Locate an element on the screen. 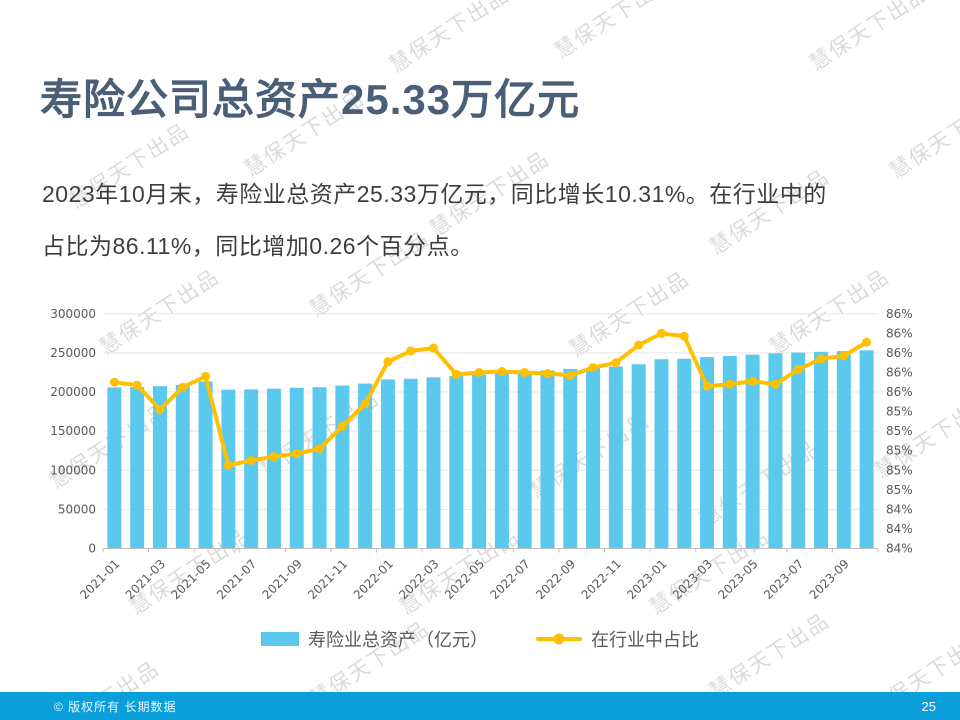 The height and width of the screenshot is (720, 960). legend-label-share: 在行业中占比 is located at coordinates (645, 640).